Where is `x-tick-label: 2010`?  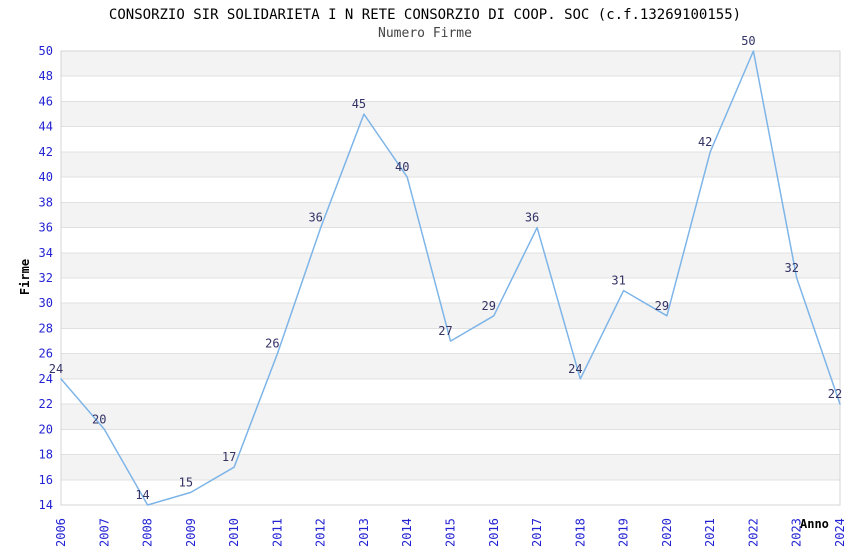 x-tick-label: 2010 is located at coordinates (234, 532).